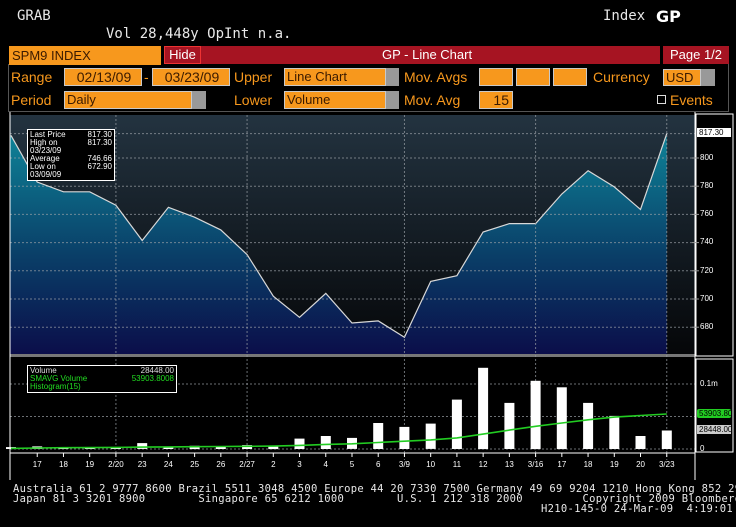 This screenshot has width=736, height=527. Describe the element at coordinates (43, 370) in the screenshot. I see `legend-label: Volume` at that location.